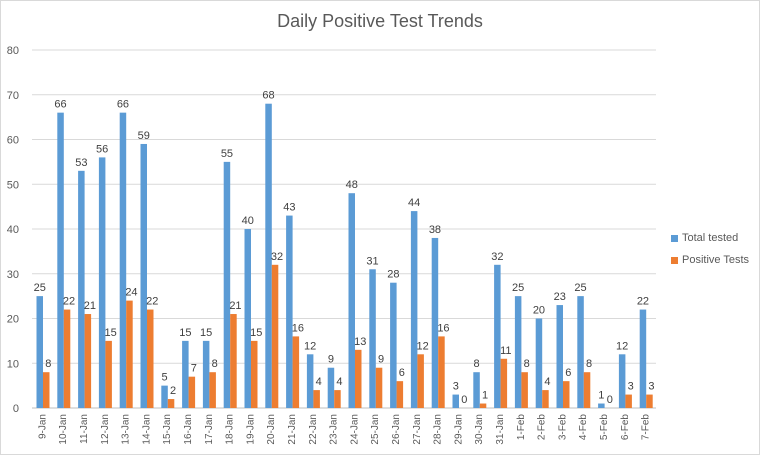  What do you see at coordinates (81, 163) in the screenshot?
I see `data-label-total-tested: 53` at bounding box center [81, 163].